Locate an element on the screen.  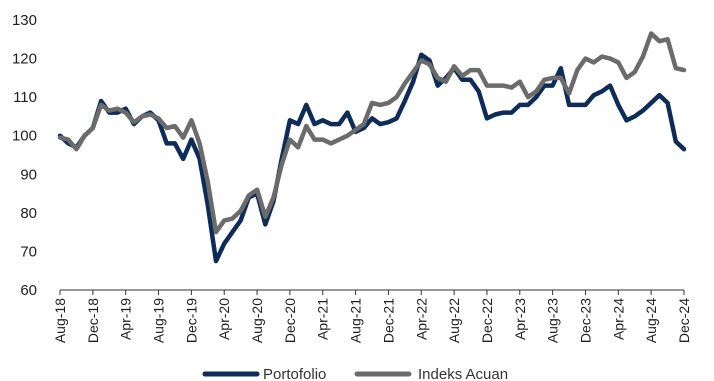
x-tick-label: Apr-22 is located at coordinates (421, 319).